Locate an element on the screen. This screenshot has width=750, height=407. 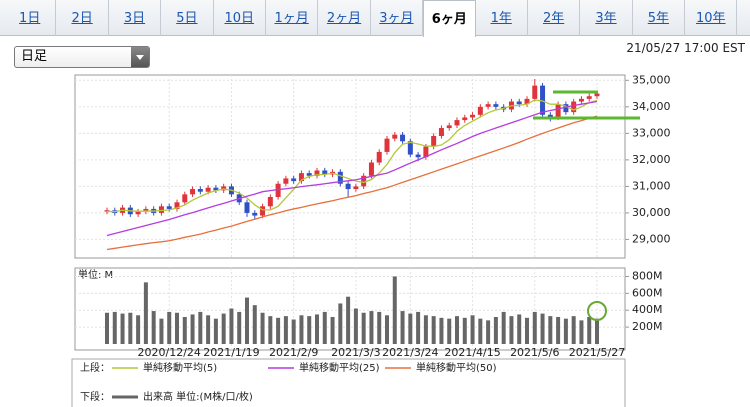
y-tick-label: 400M is located at coordinates (647, 309).